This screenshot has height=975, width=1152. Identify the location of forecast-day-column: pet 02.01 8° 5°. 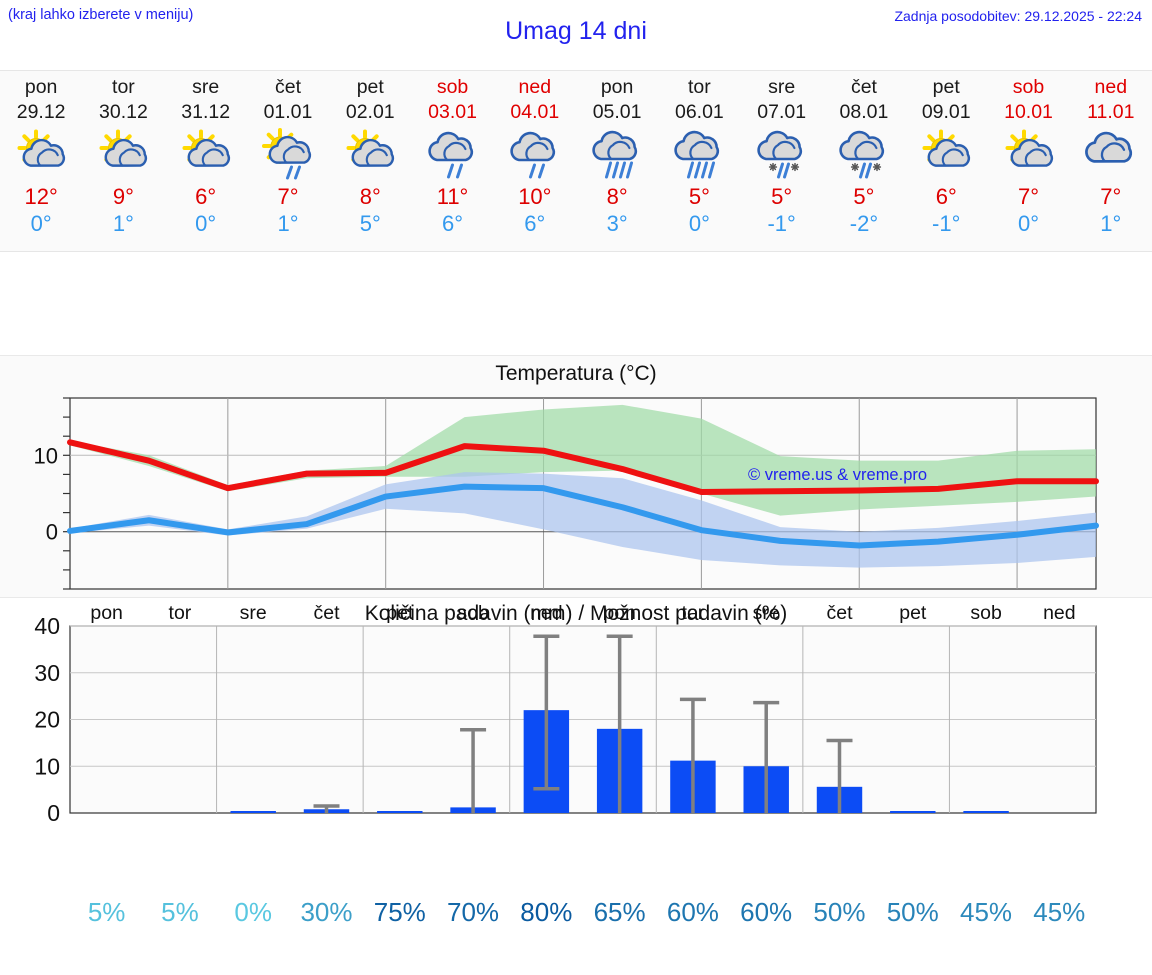
(370, 161).